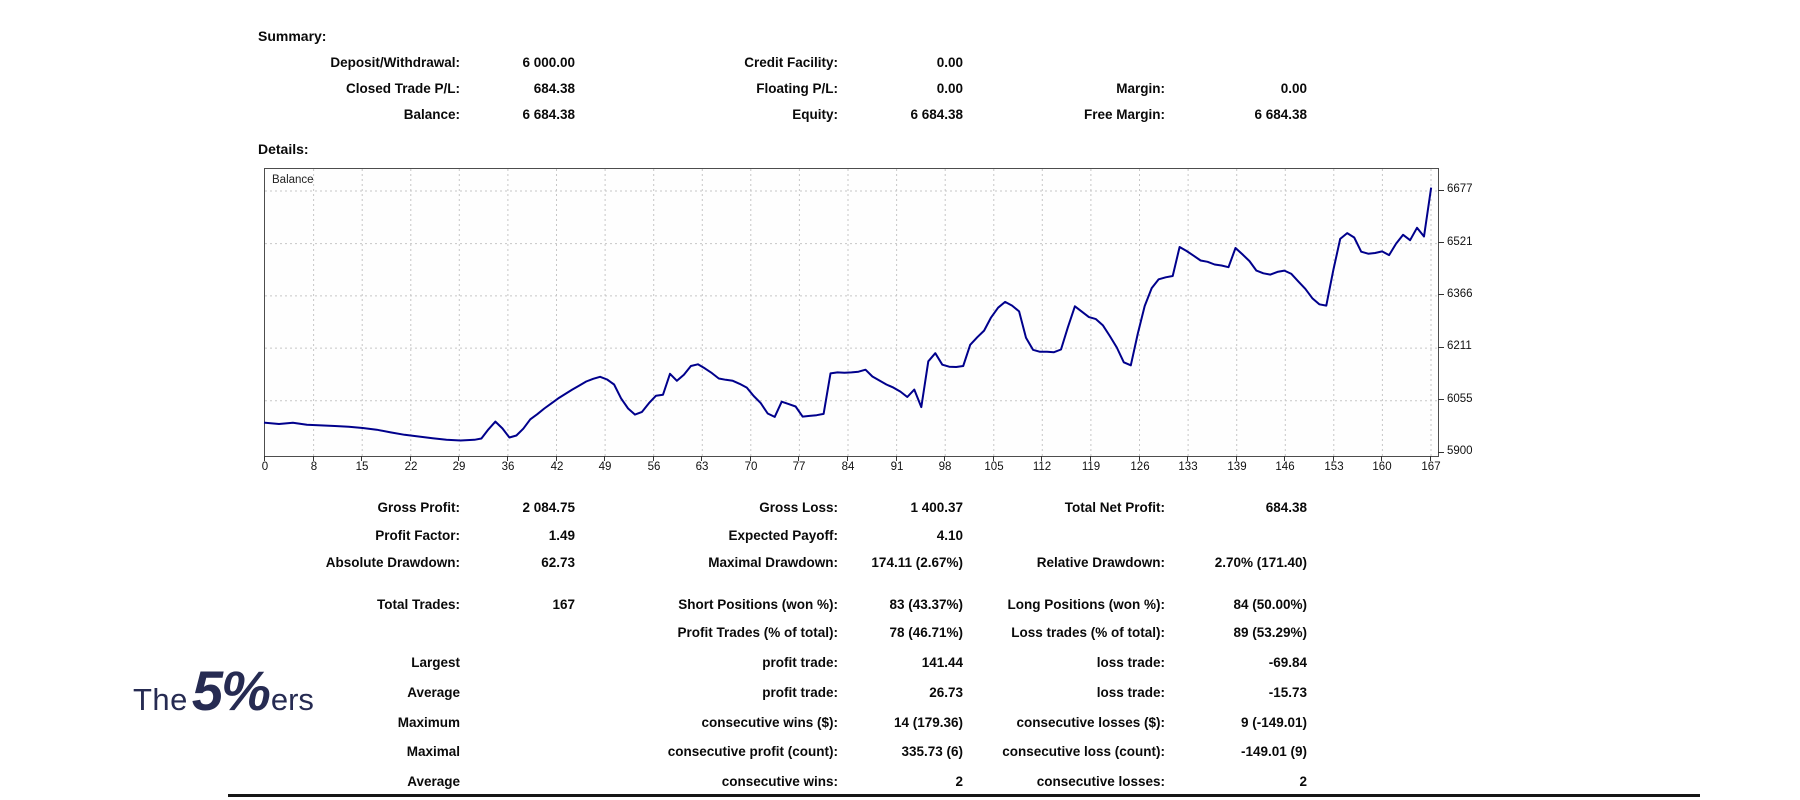 Image resolution: width=1800 pixels, height=800 pixels. What do you see at coordinates (563, 604) in the screenshot?
I see `stat-value: 167` at bounding box center [563, 604].